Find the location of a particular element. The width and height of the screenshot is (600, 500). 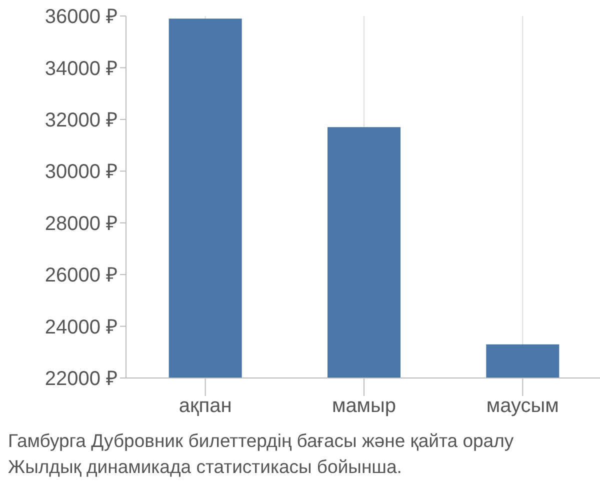

x-tick-label: мамыр is located at coordinates (364, 406).